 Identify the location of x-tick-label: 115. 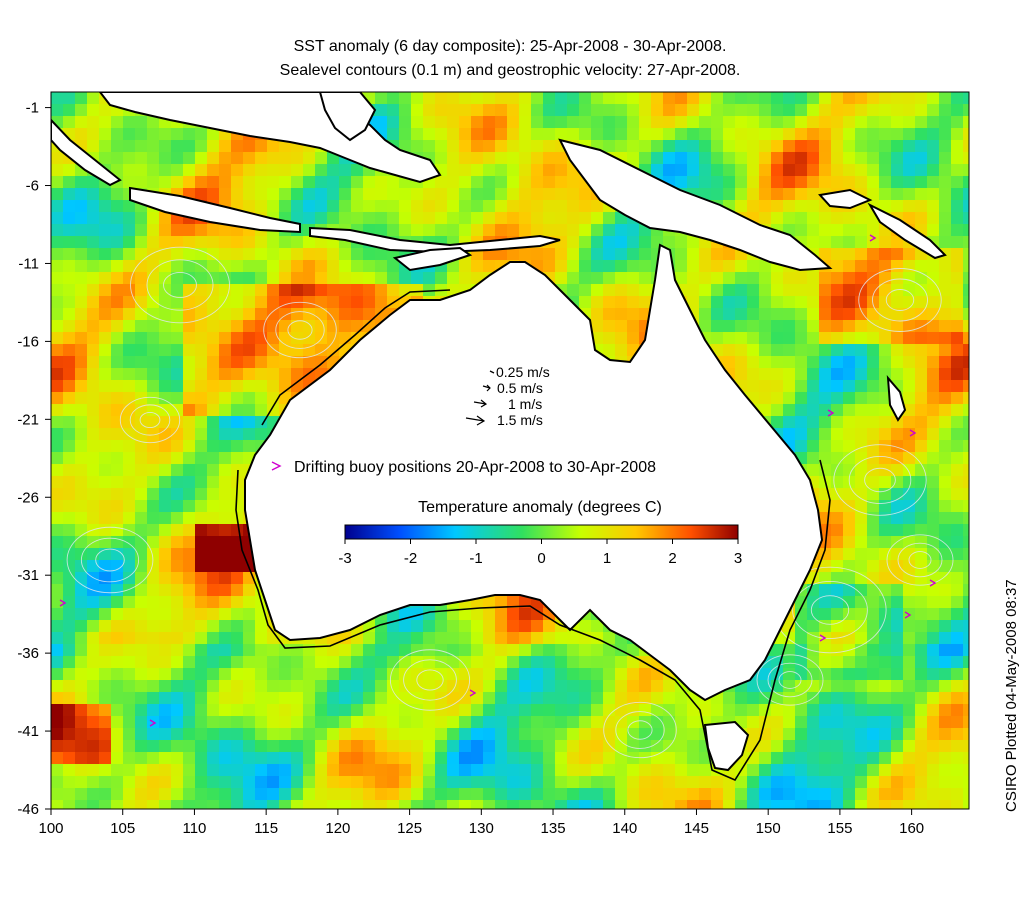
(266, 828).